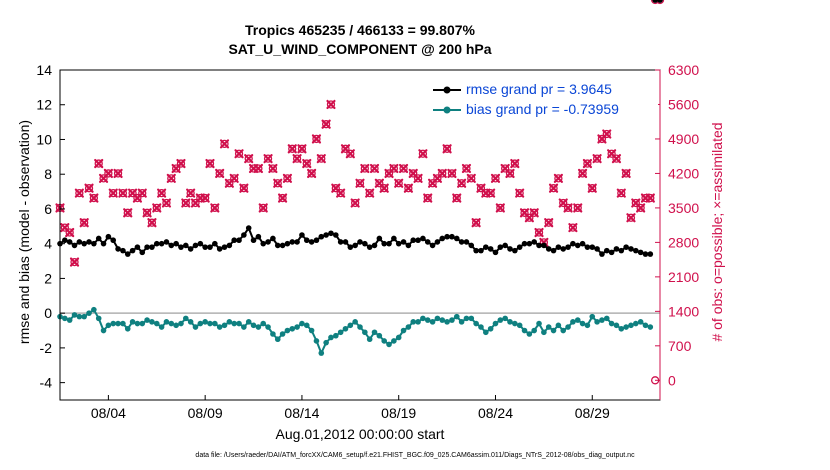 The width and height of the screenshot is (830, 470). Describe the element at coordinates (48, 313) in the screenshot. I see `y-left-tick-label: 0` at that location.